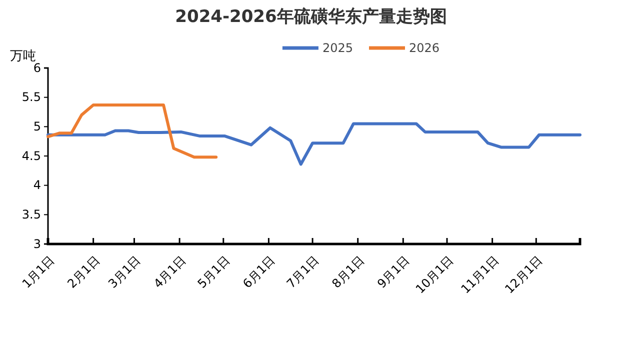 The height and width of the screenshot is (343, 622). Describe the element at coordinates (393, 272) in the screenshot. I see `x-tick-label: 9月1日` at that location.